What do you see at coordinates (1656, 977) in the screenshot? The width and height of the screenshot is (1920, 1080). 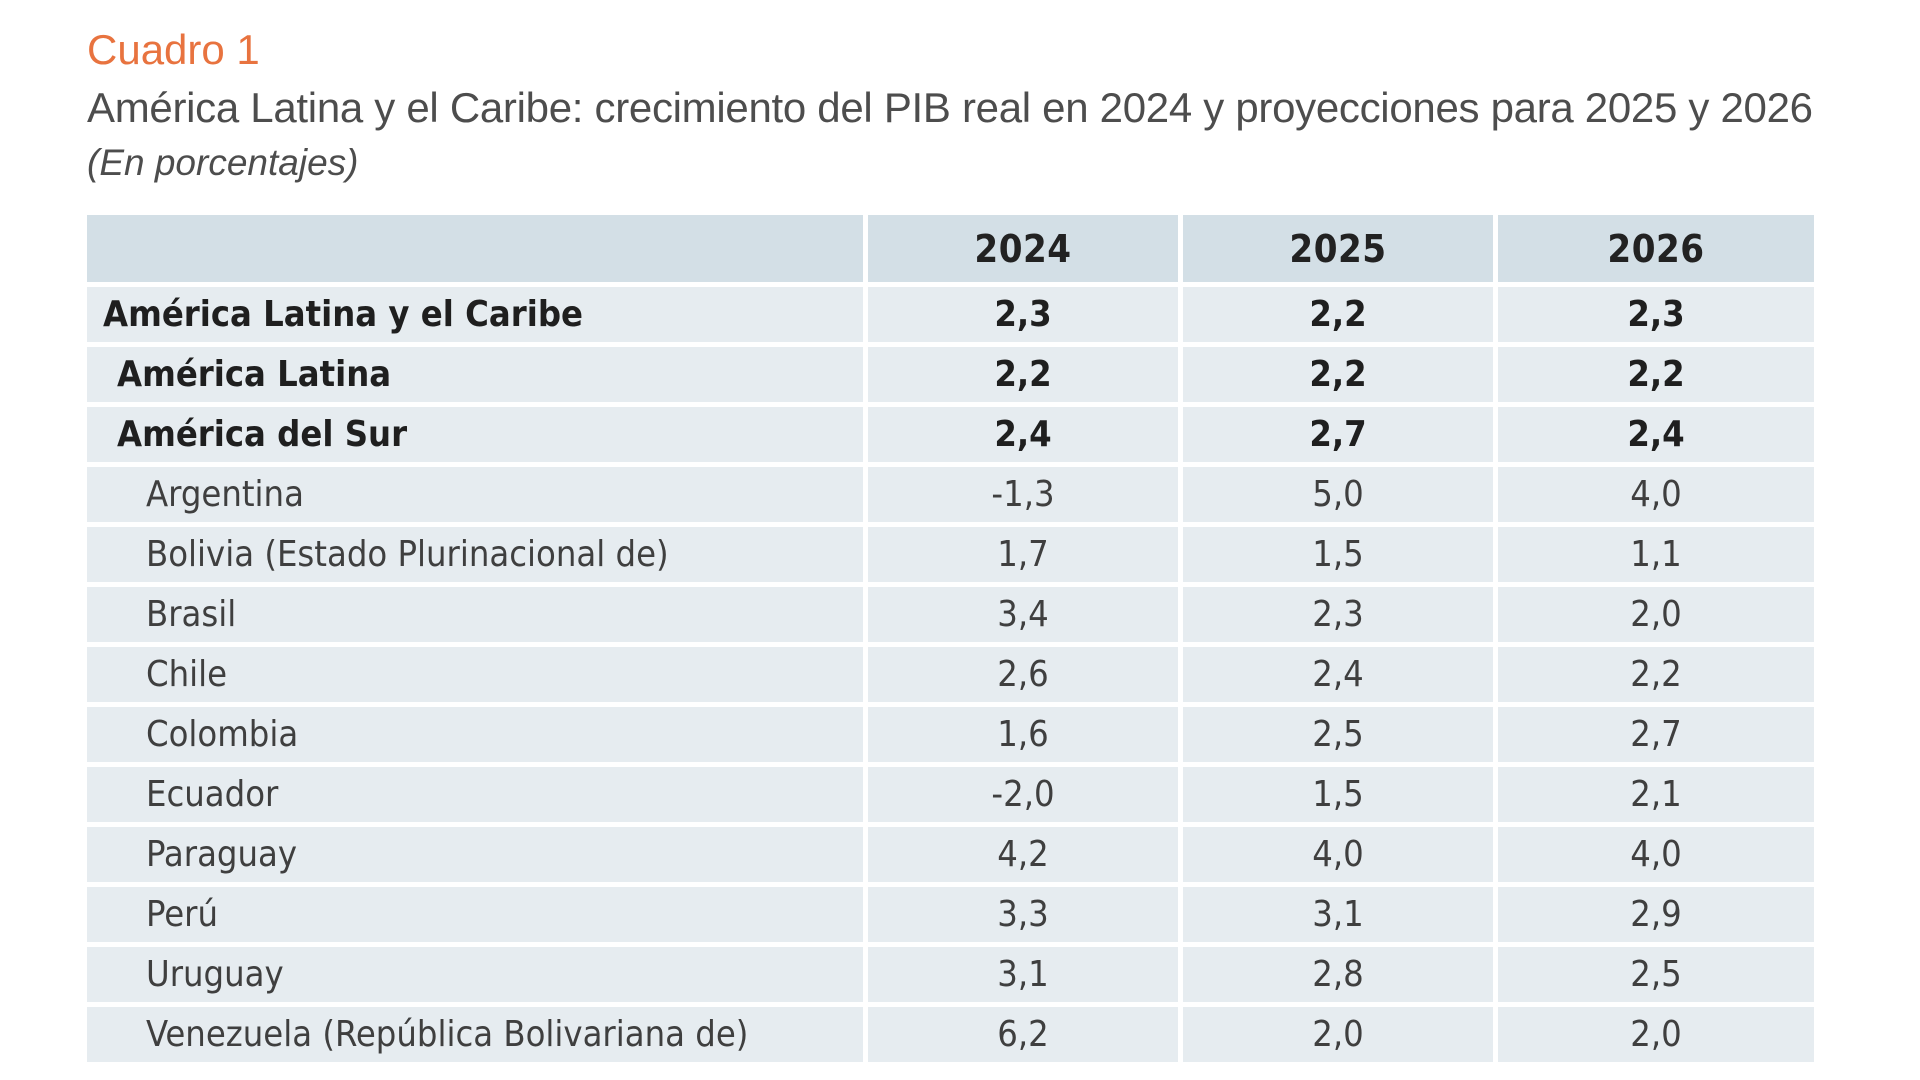 I see `value-cell-2026: 2,5` at bounding box center [1656, 977].